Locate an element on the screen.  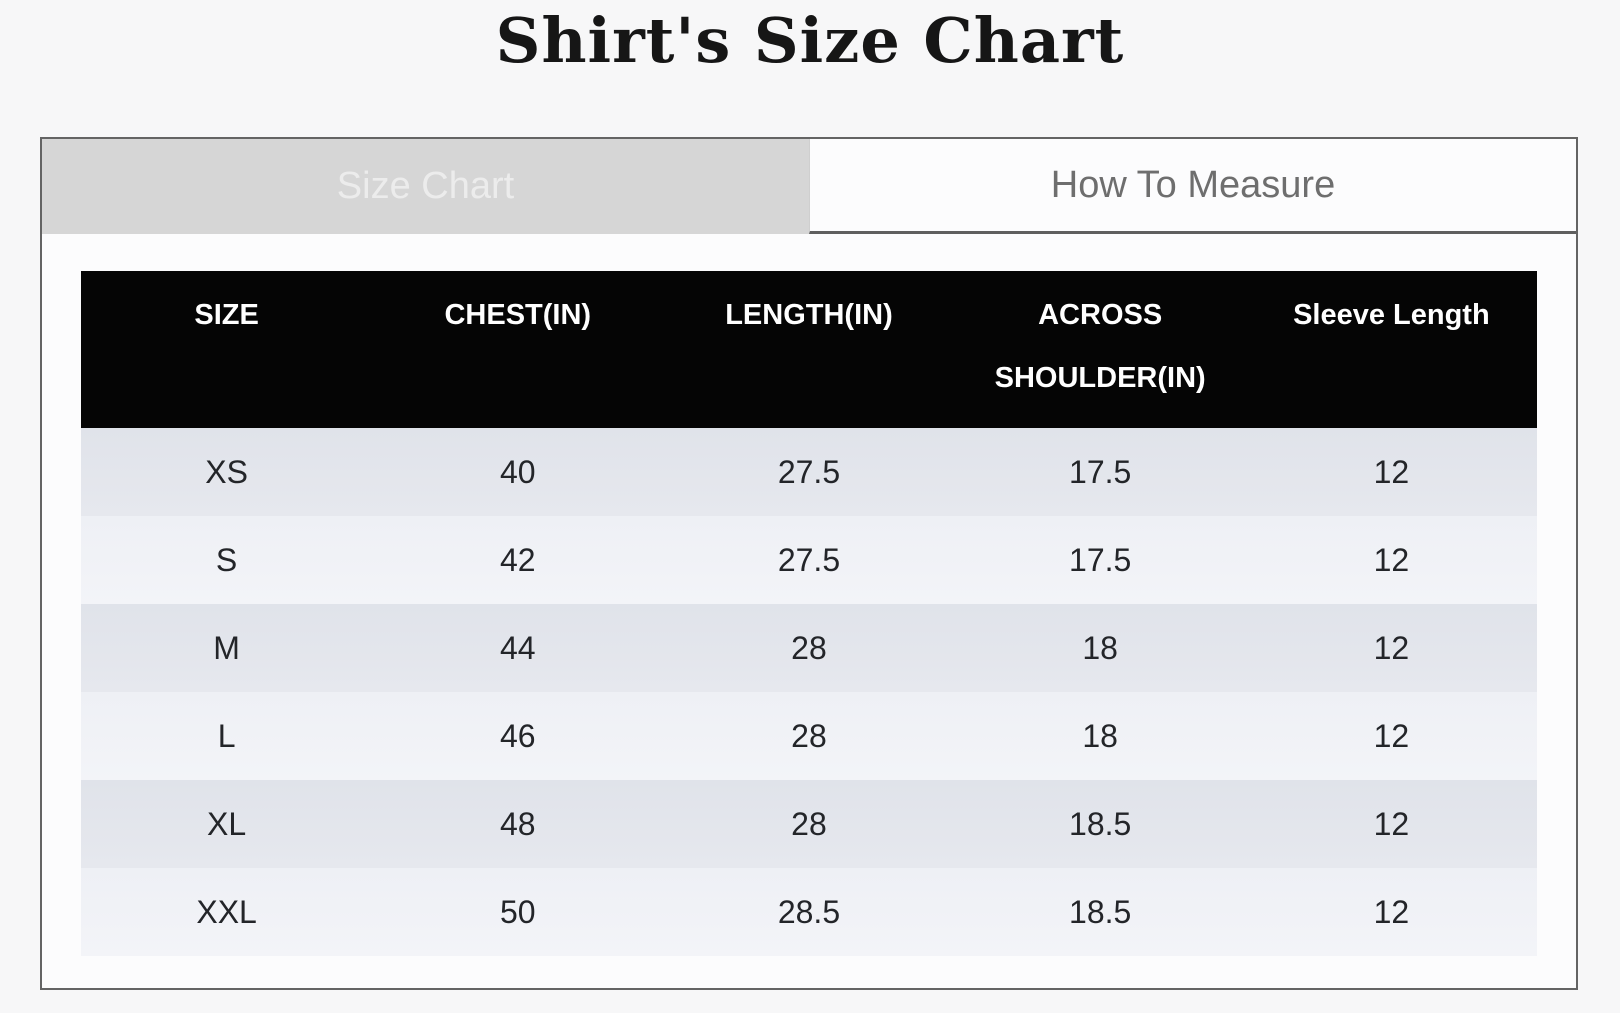
table-cell: XXL is located at coordinates (227, 912).